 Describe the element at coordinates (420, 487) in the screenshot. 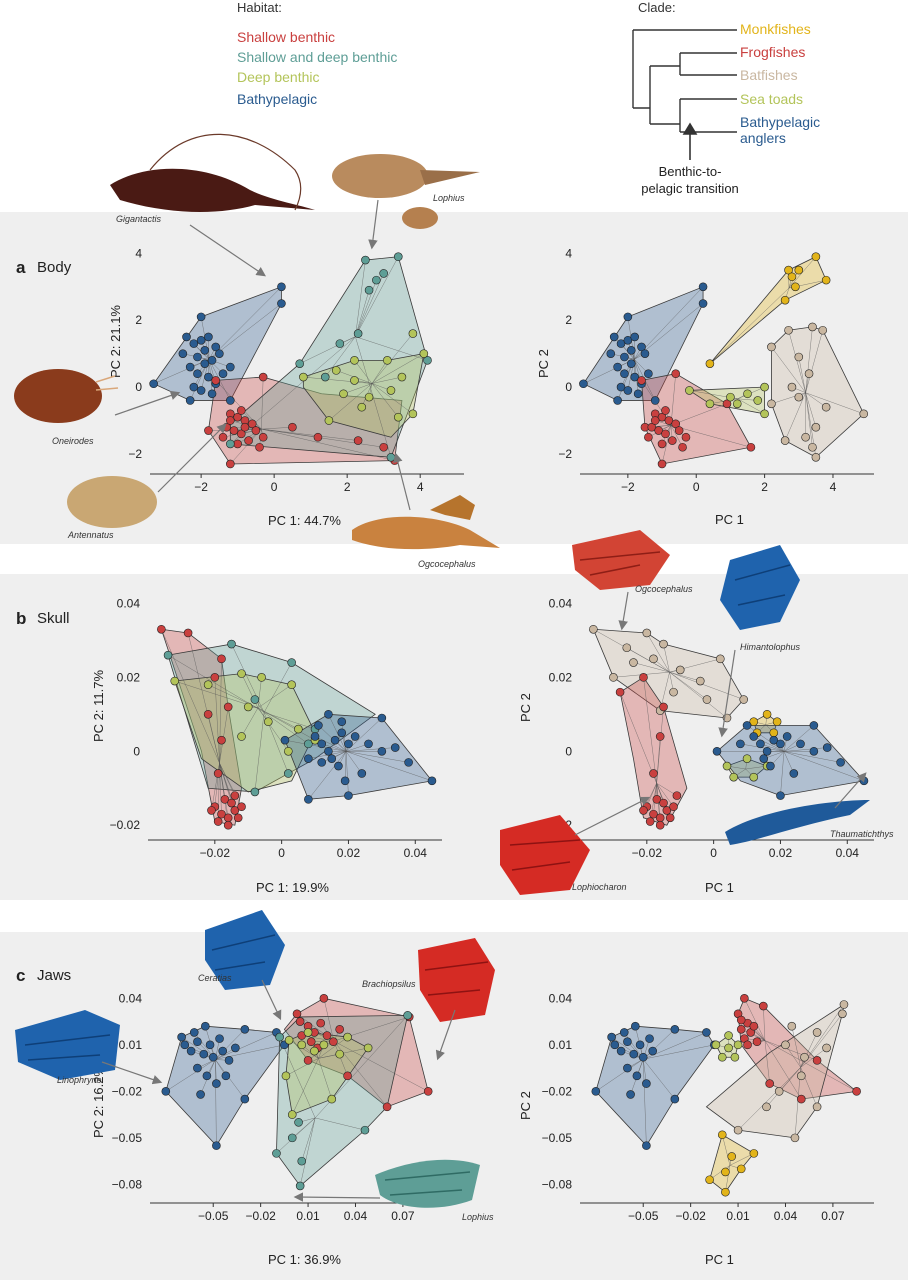

I see `x-tick-label: 4` at that location.